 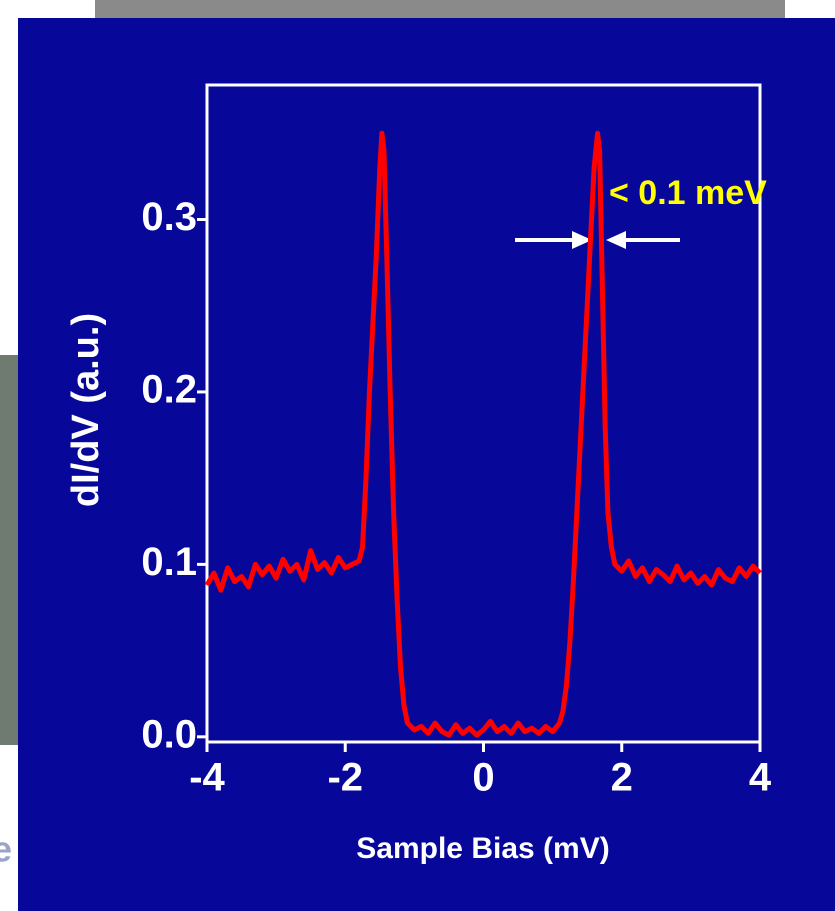 I want to click on y-axis-label: dI/dV (a.u.), so click(x=86, y=410).